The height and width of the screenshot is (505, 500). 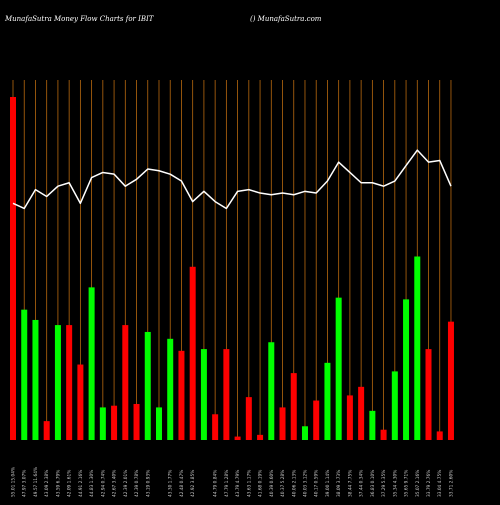 I want to click on x-tick-label: 49.57 11.64%, so click(x=36, y=482).